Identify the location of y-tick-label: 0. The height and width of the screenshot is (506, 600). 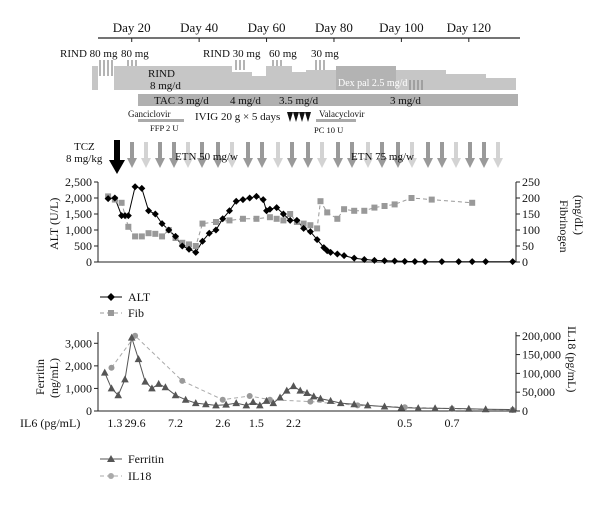
(89, 262).